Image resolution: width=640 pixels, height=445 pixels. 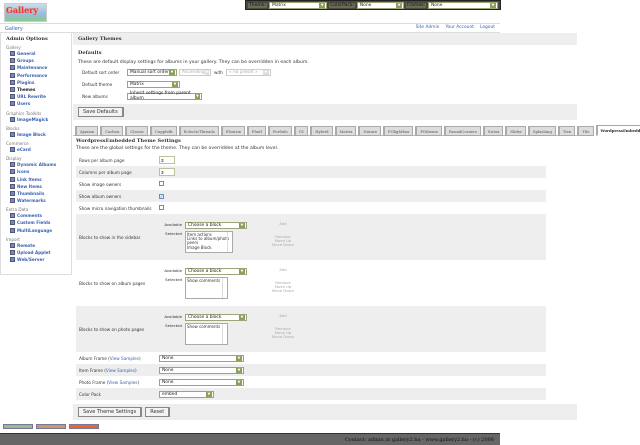 What do you see at coordinates (345, 131) in the screenshot?
I see `tab-matrix: Matrix` at bounding box center [345, 131].